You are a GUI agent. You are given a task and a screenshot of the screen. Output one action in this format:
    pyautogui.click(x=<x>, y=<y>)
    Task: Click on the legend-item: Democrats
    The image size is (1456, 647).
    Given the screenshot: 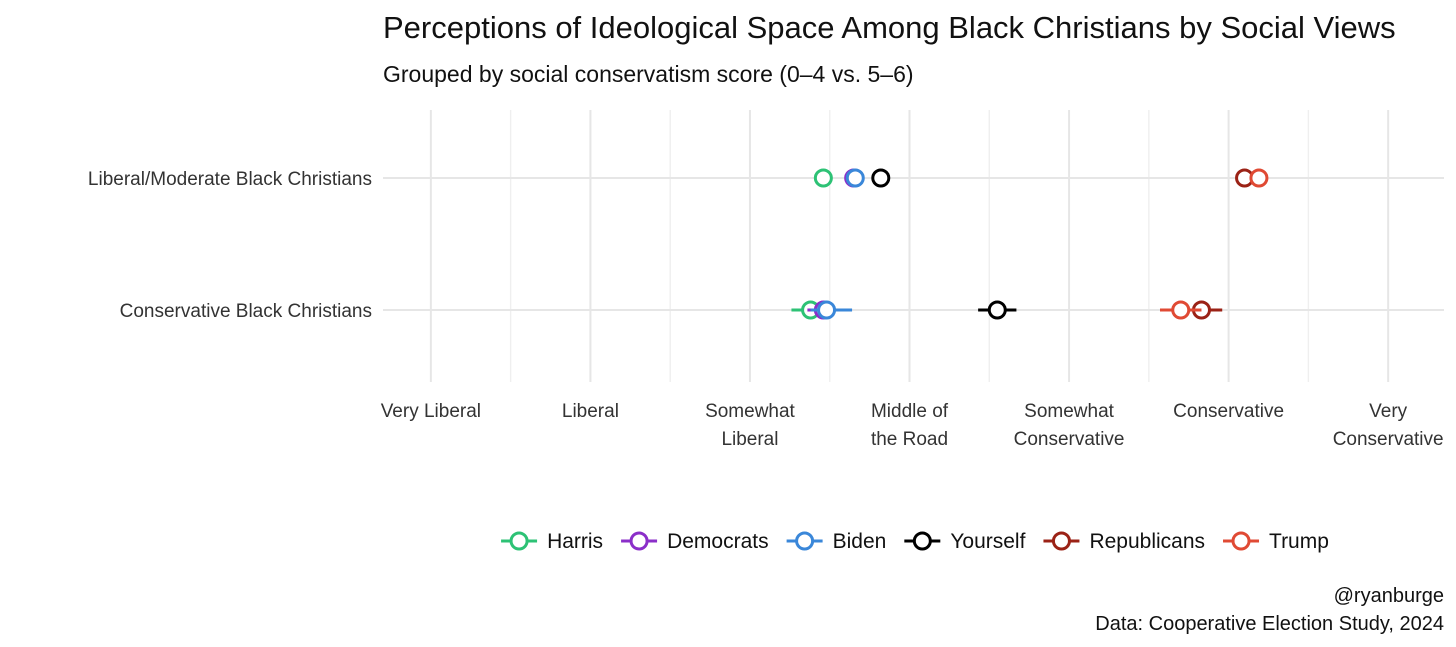 What is the action you would take?
    pyautogui.click(x=695, y=541)
    